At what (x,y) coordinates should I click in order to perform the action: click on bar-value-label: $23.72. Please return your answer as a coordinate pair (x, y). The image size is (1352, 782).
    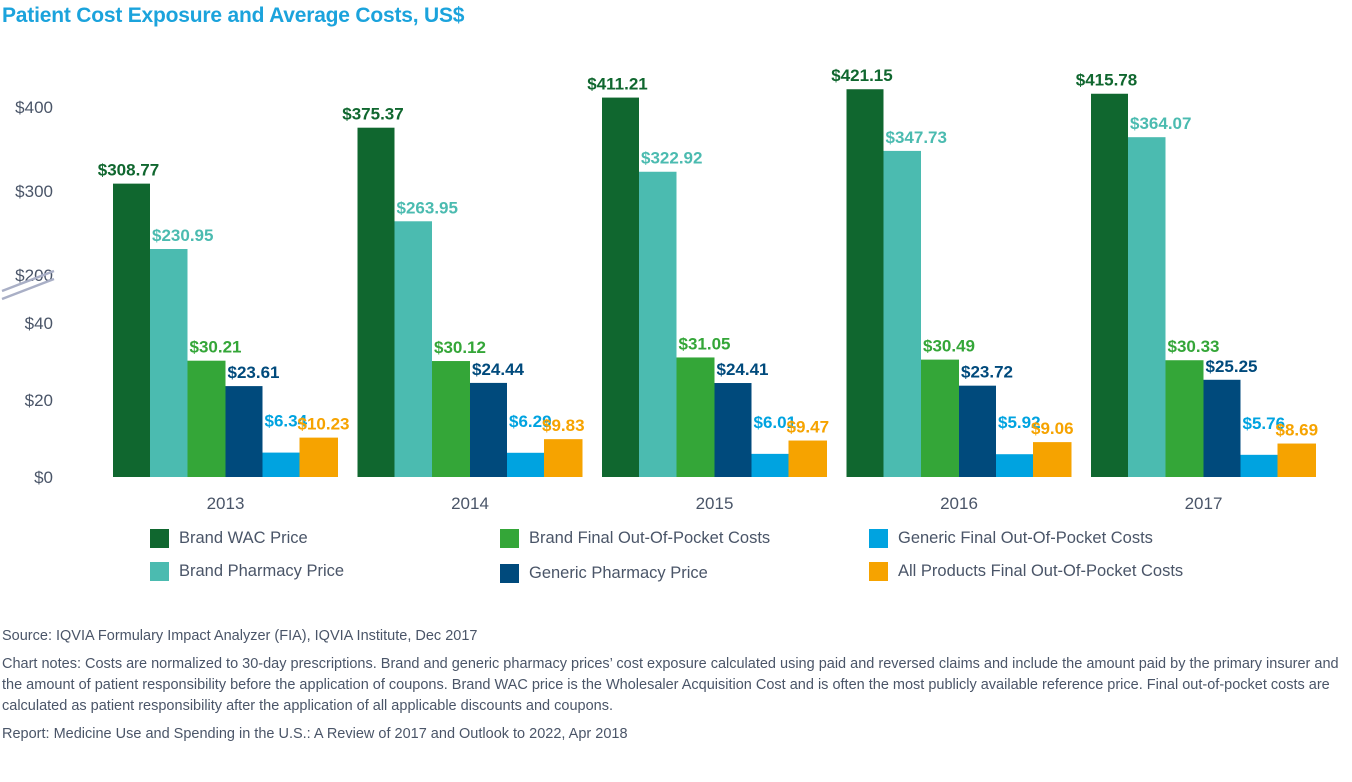
    Looking at the image, I should click on (987, 372).